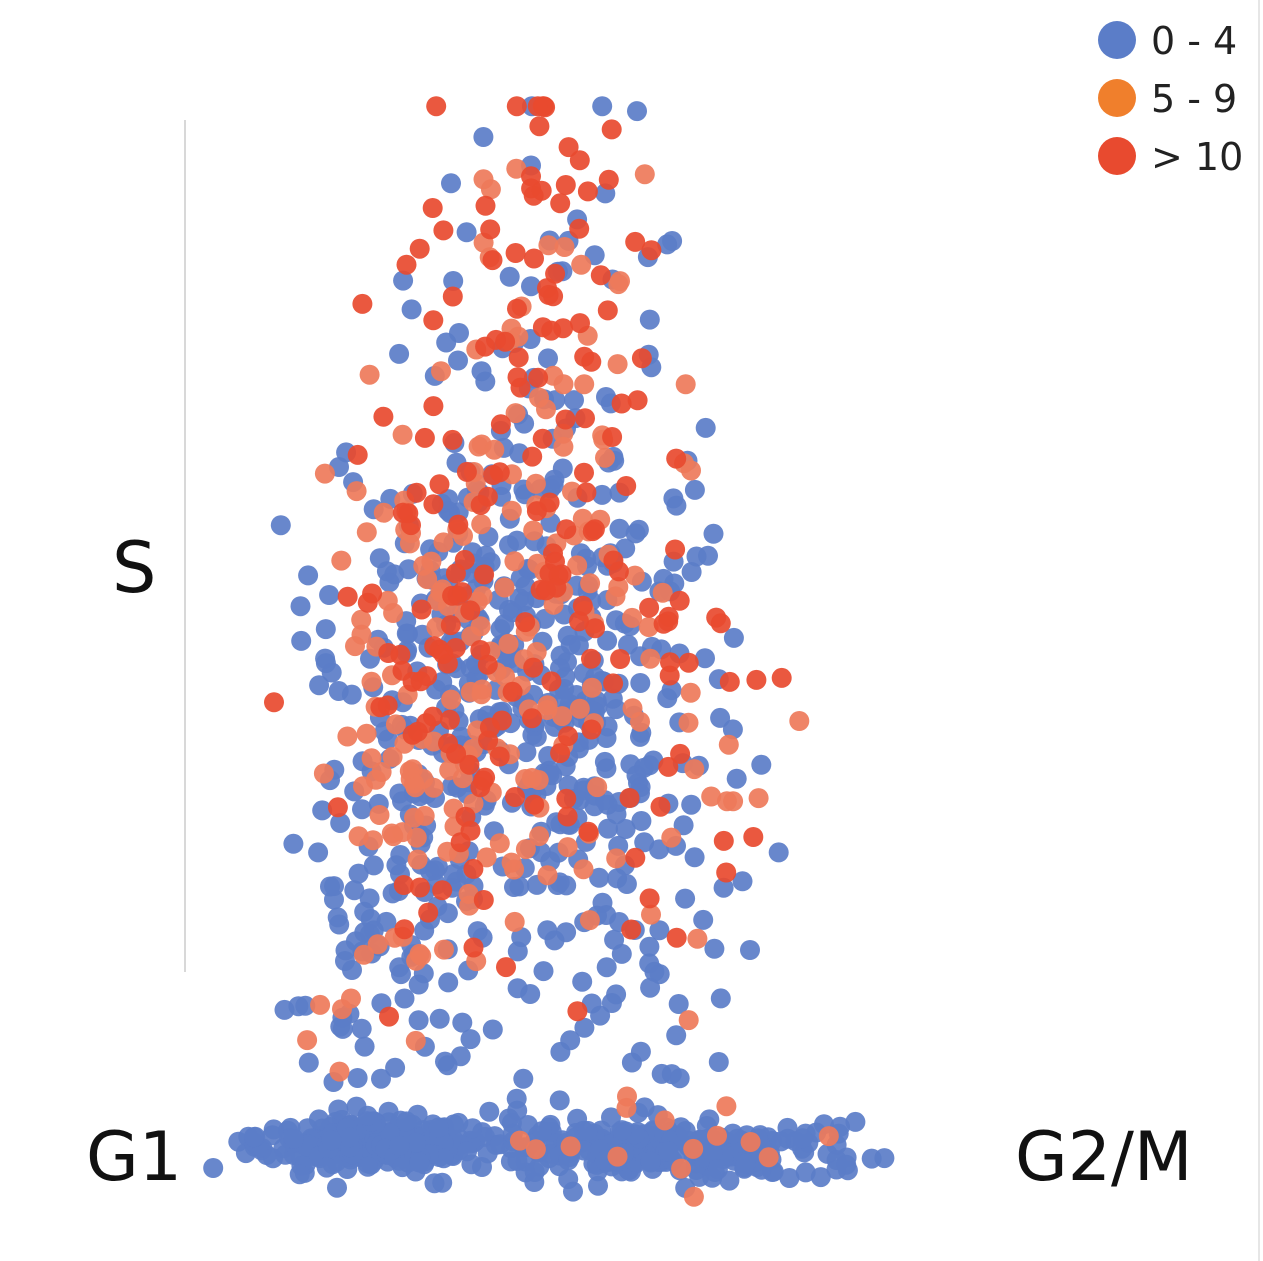 The height and width of the screenshot is (1261, 1263). I want to click on s-phase-label: S, so click(134, 568).